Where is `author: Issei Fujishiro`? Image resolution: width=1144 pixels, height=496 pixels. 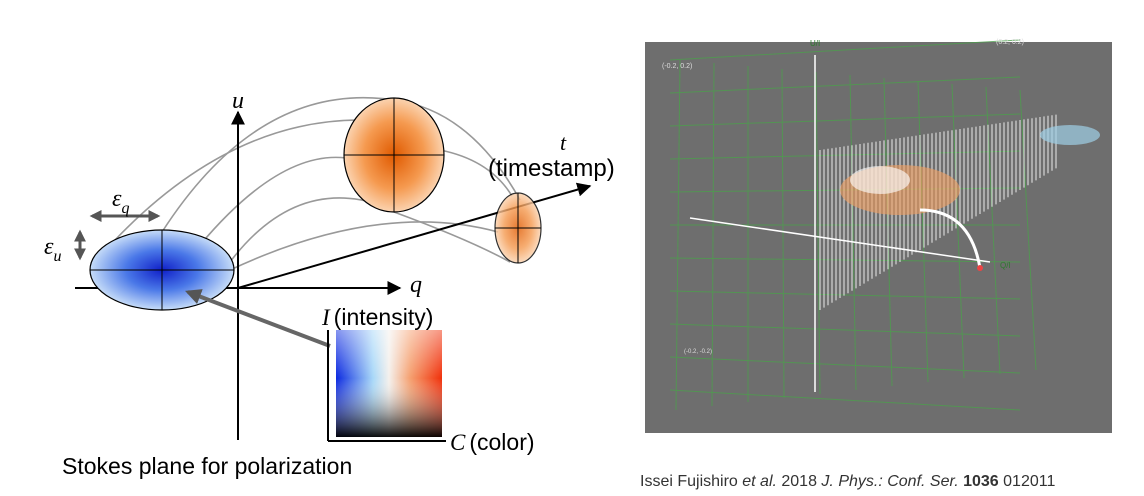 author: Issei Fujishiro is located at coordinates (691, 481).